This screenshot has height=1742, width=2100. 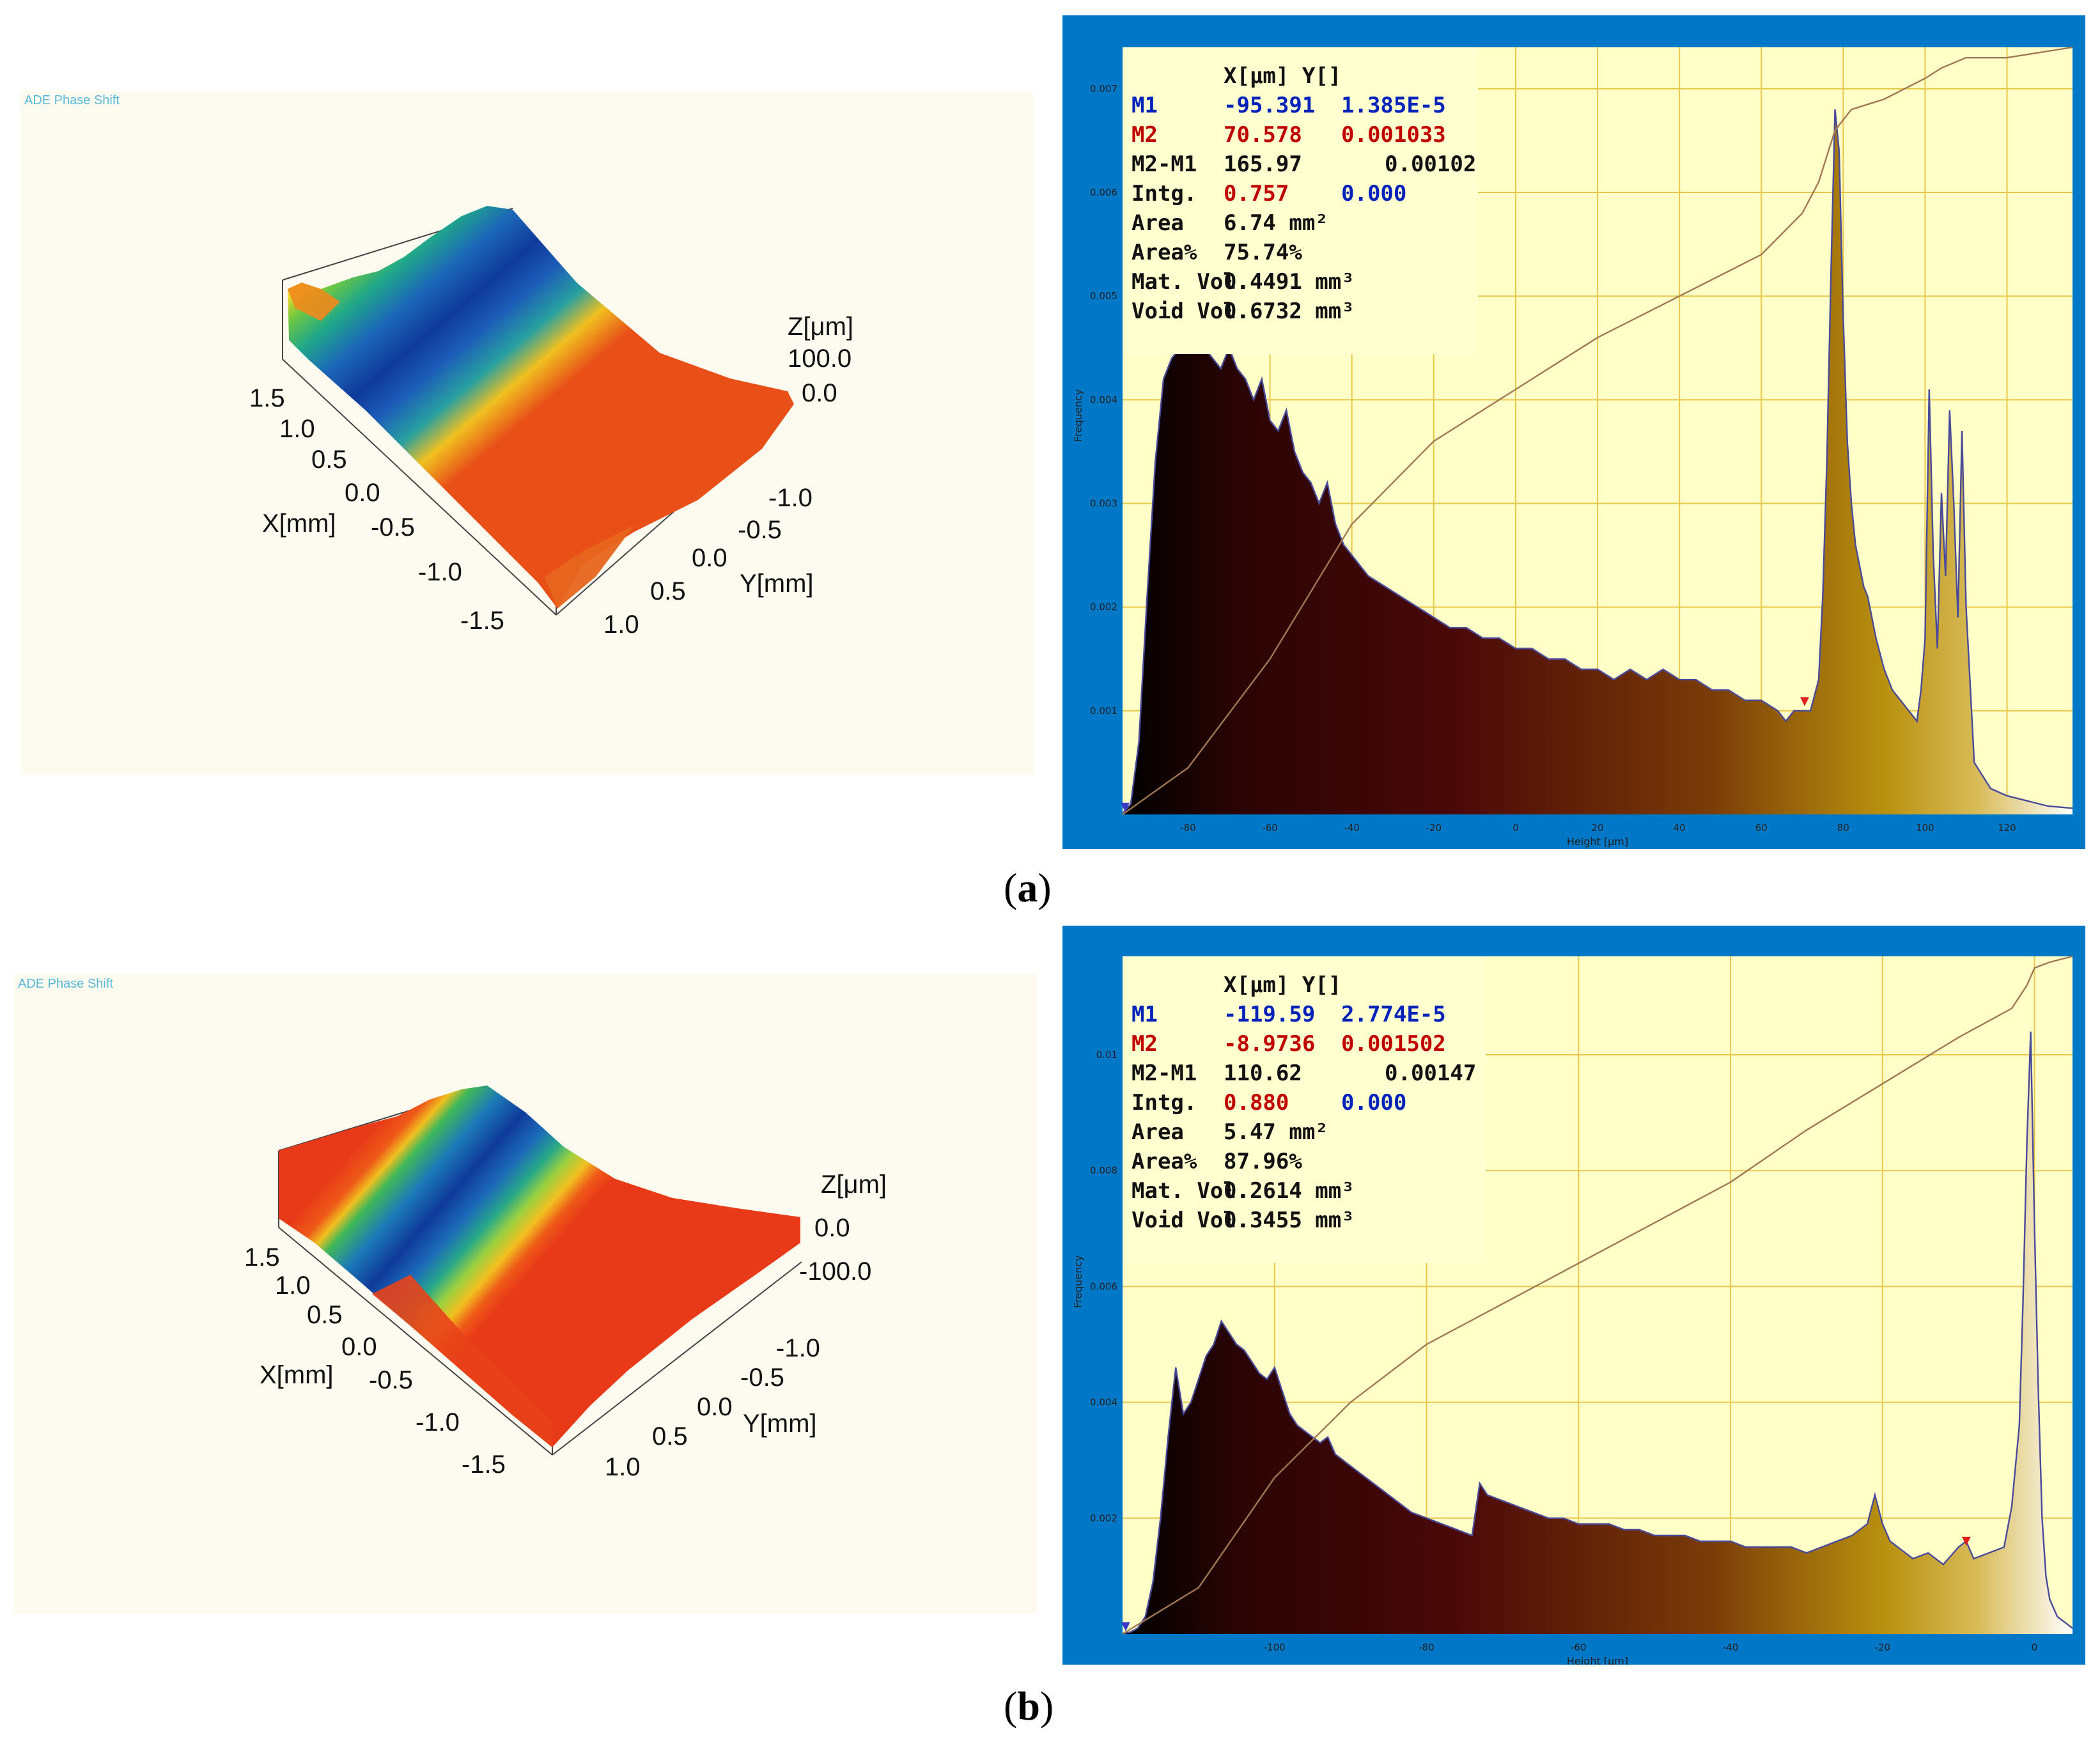 What do you see at coordinates (1103, 607) in the screenshot?
I see `y-tick-label: 0.002` at bounding box center [1103, 607].